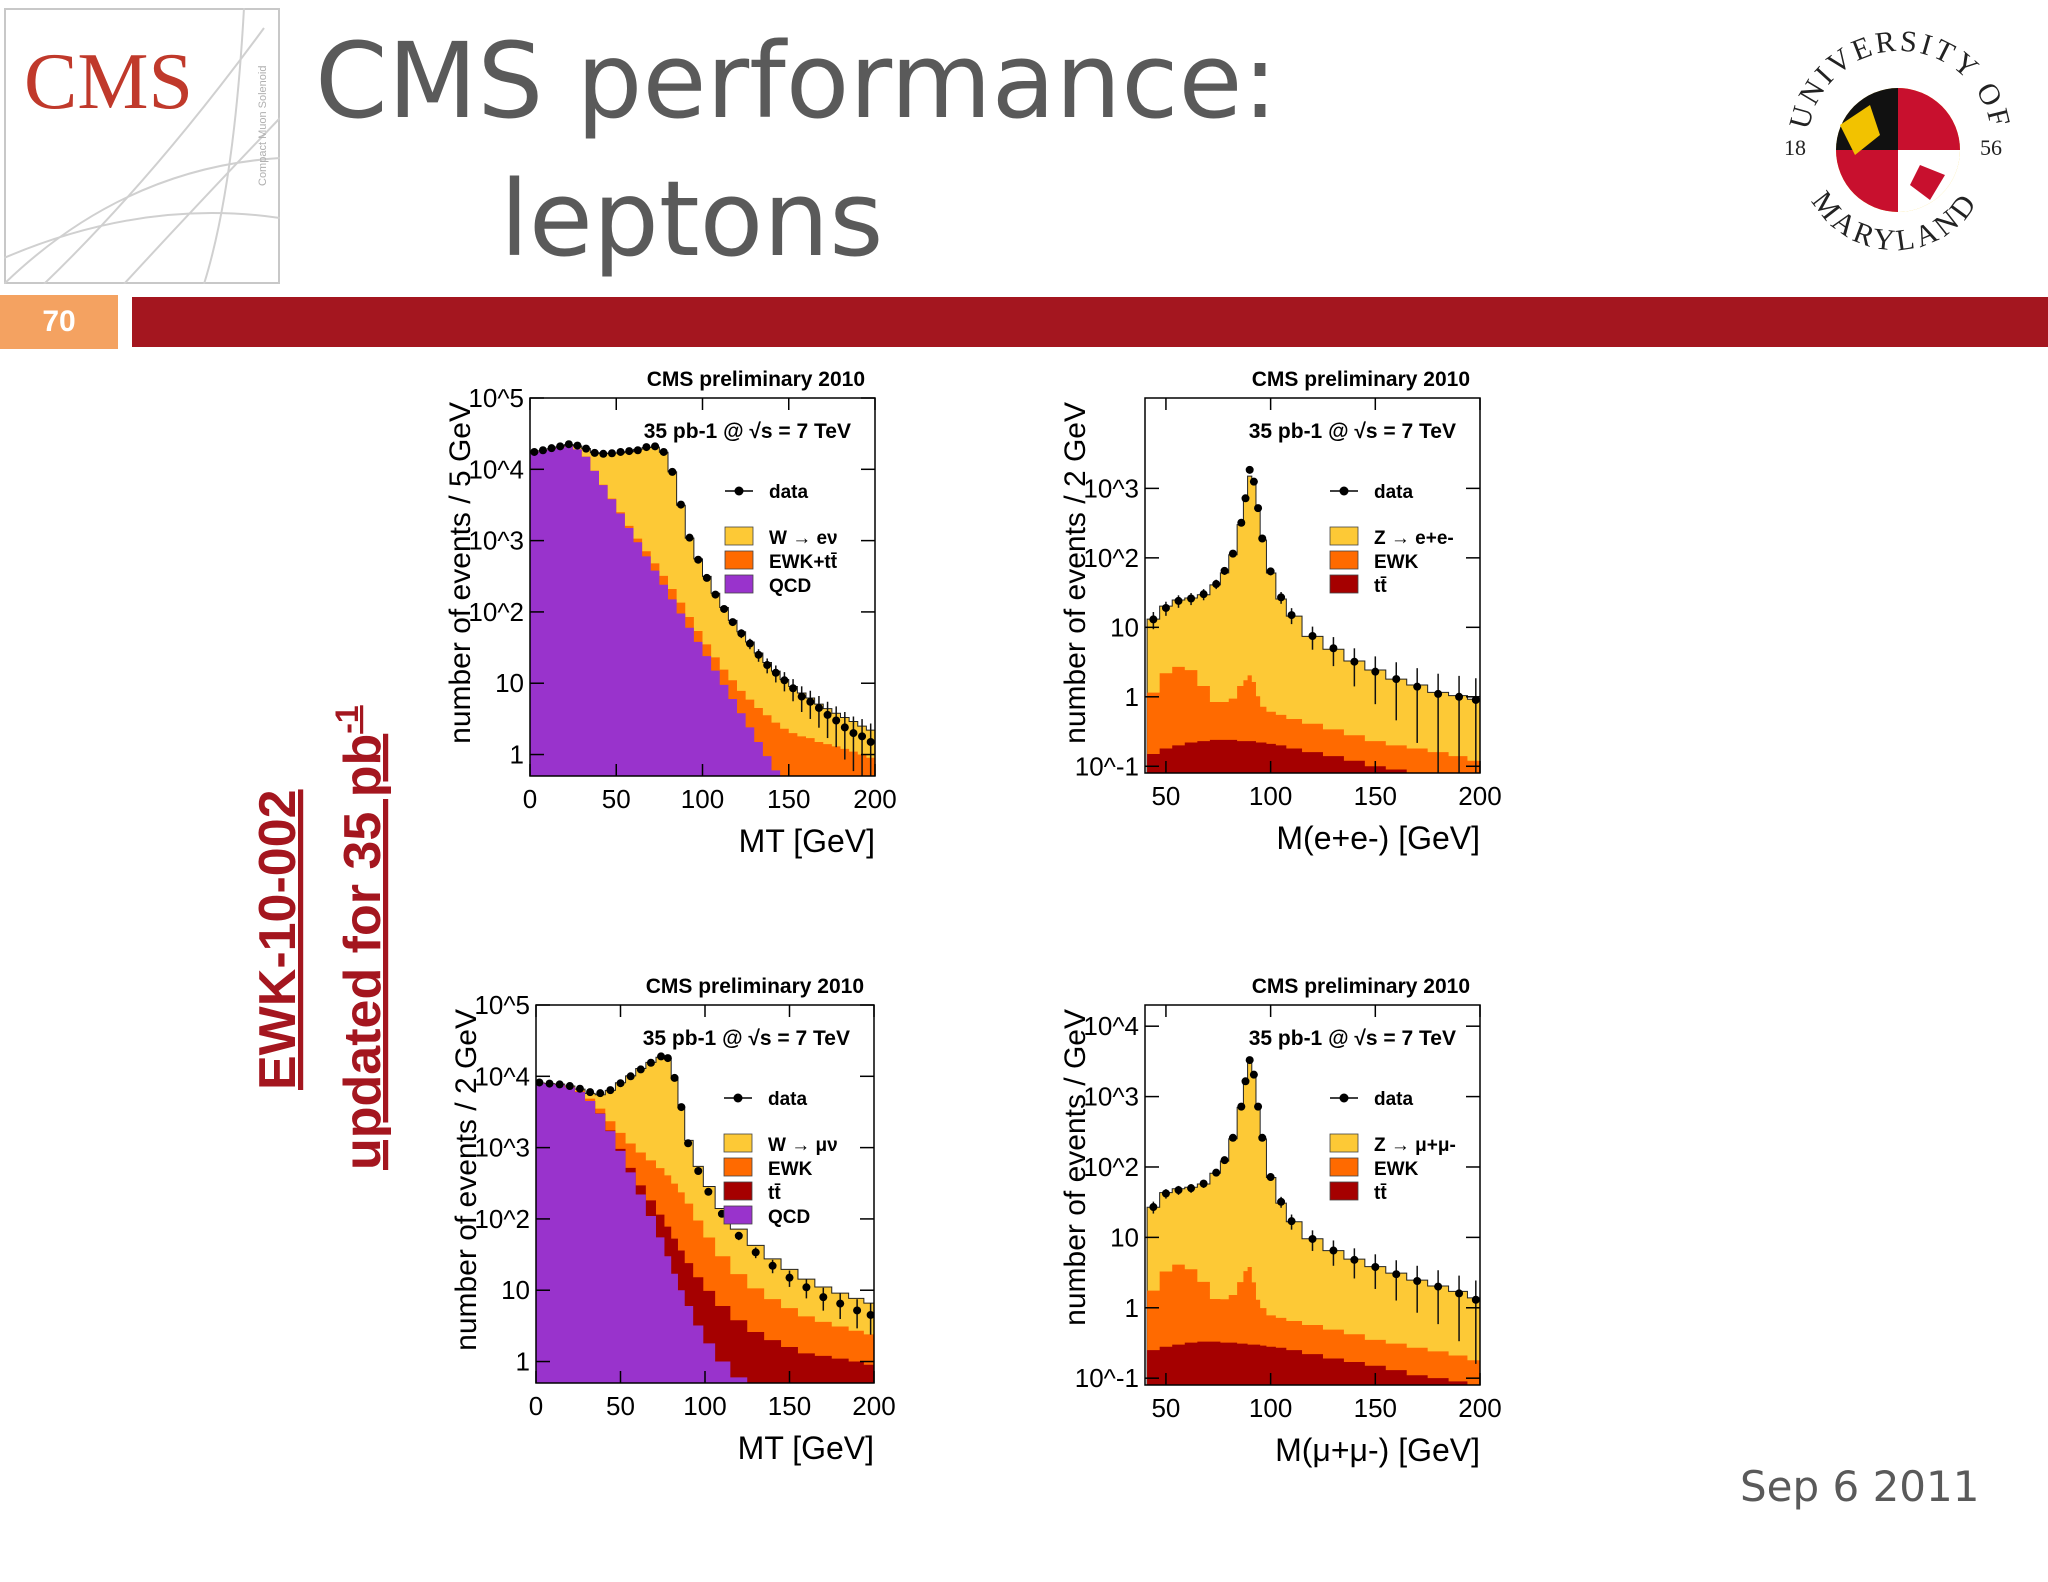  Describe the element at coordinates (1415, 1145) in the screenshot. I see `legend-label: Z → μ+μ-` at that location.